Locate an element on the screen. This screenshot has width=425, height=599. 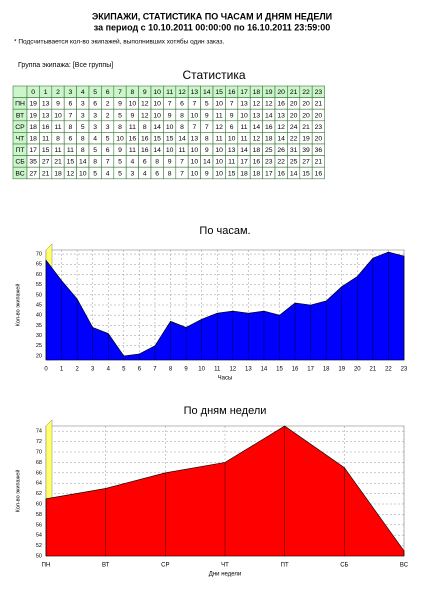
column-header: 0 is located at coordinates (33, 92).